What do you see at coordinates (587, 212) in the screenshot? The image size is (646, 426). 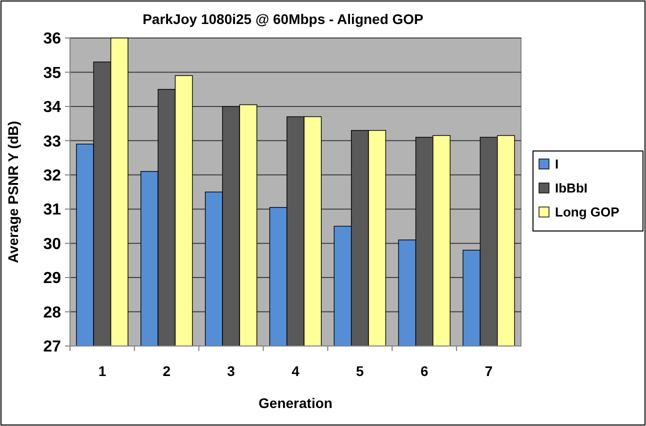 I see `legend-label: Long GOP` at bounding box center [587, 212].